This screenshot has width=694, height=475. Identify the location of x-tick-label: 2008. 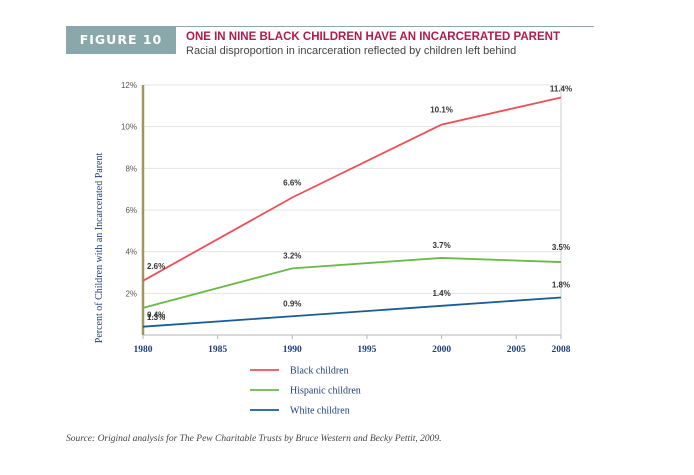
(561, 350).